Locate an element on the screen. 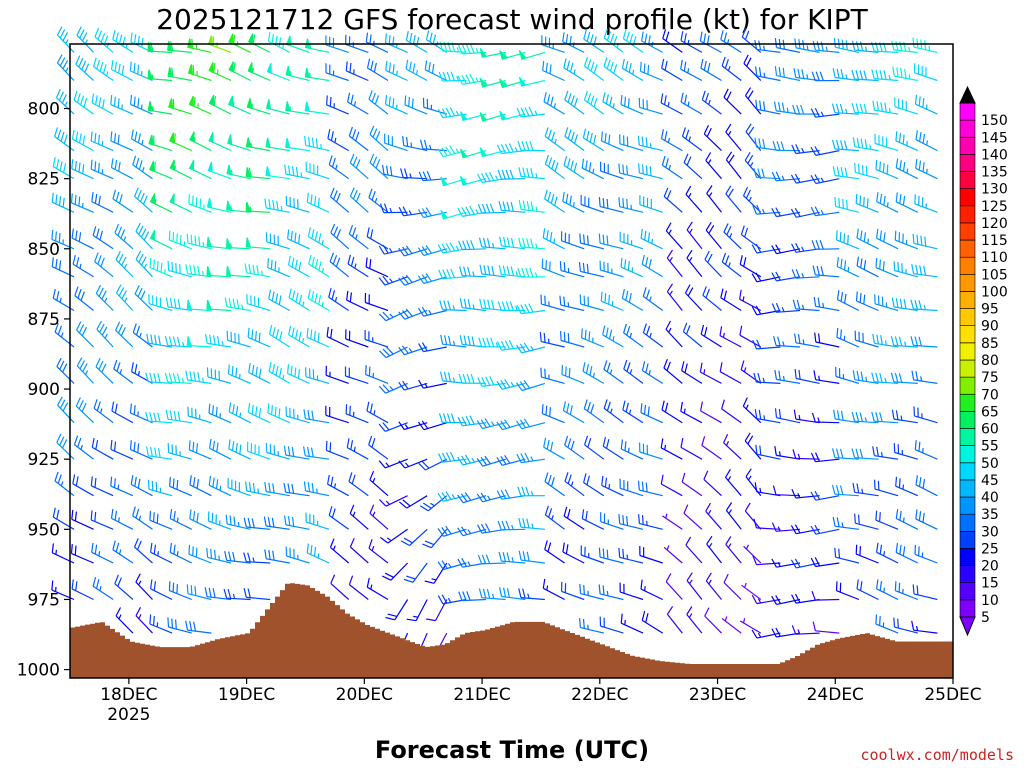  x-tick-label: 19DEC is located at coordinates (246, 695).